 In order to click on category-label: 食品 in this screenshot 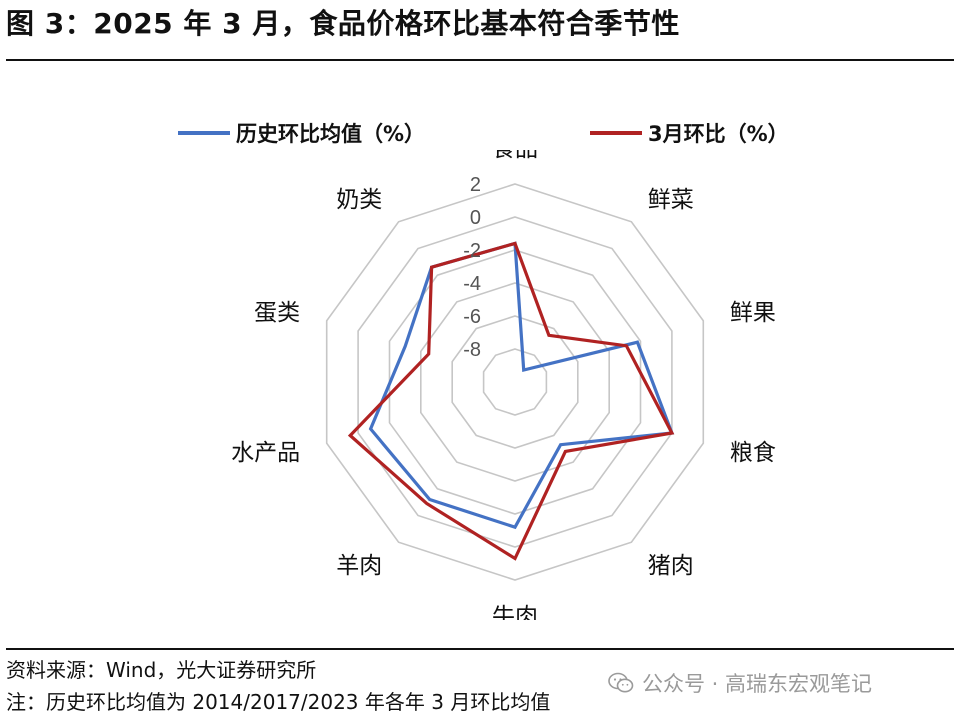, I will do `click(515, 156)`.